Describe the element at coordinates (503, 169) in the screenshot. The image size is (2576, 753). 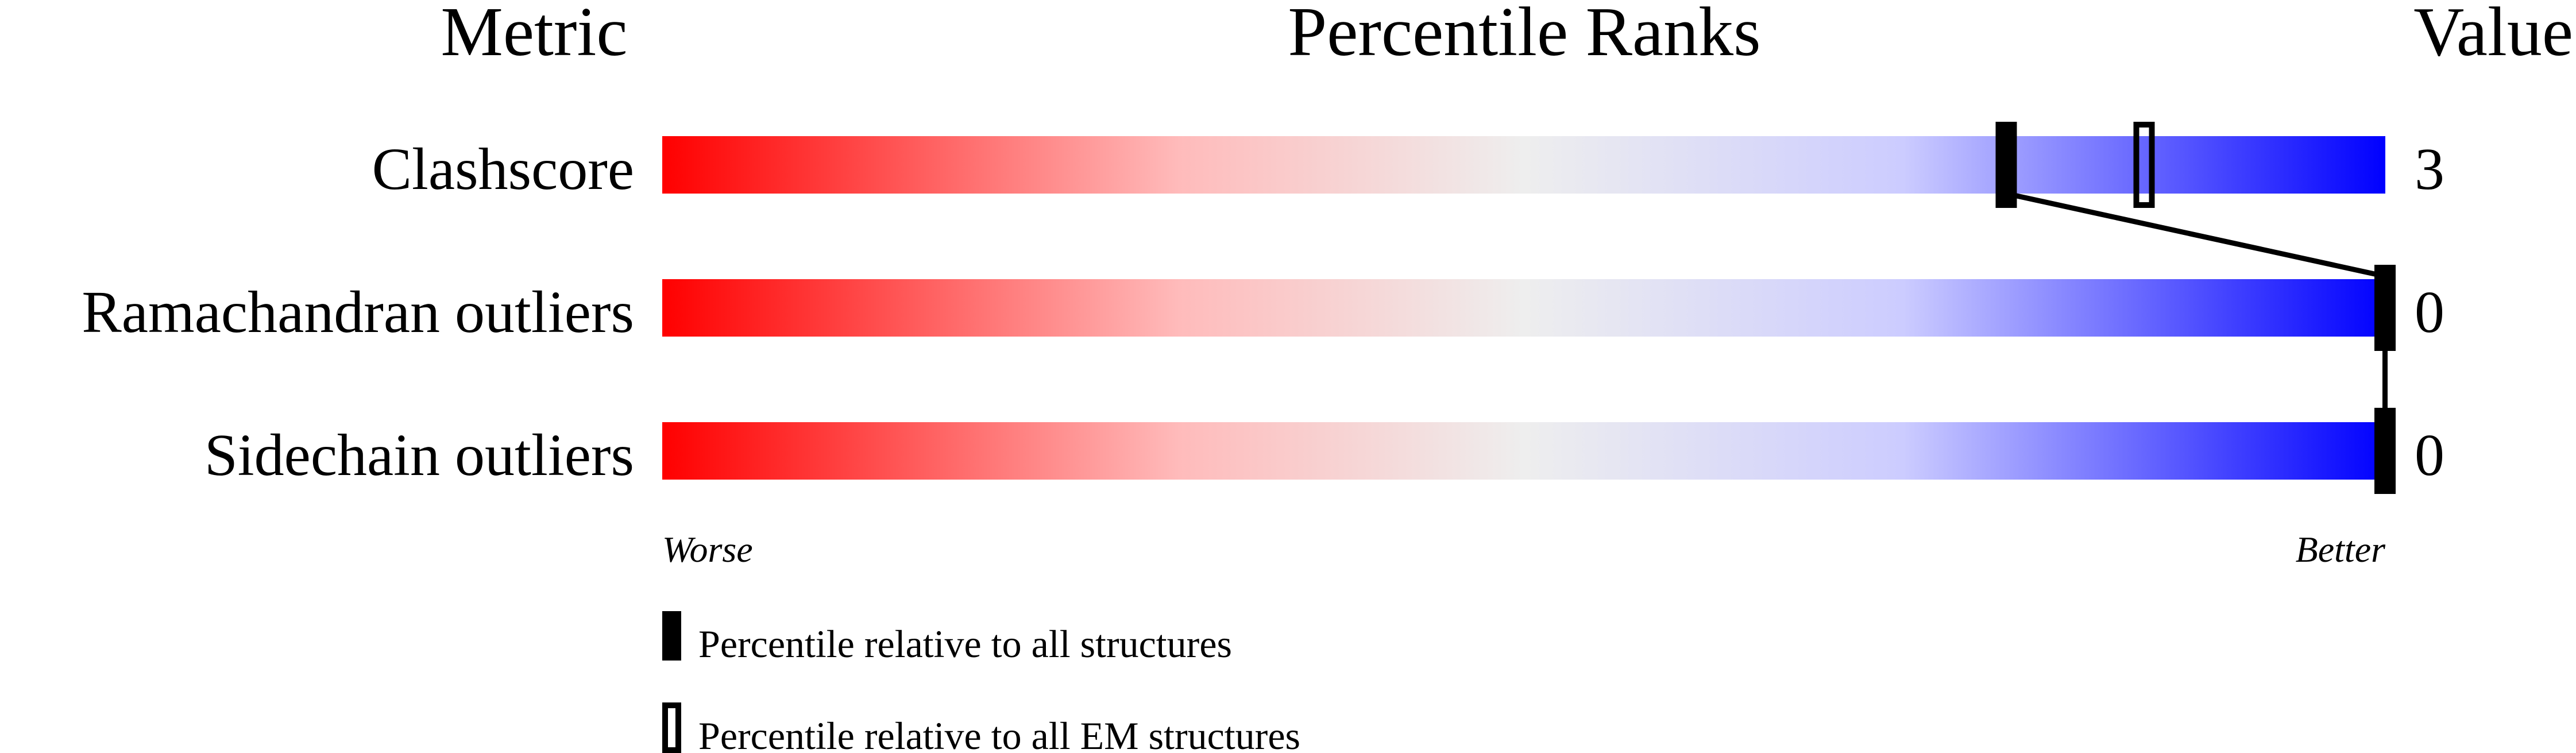
I see `metric-label: Clashscore` at that location.